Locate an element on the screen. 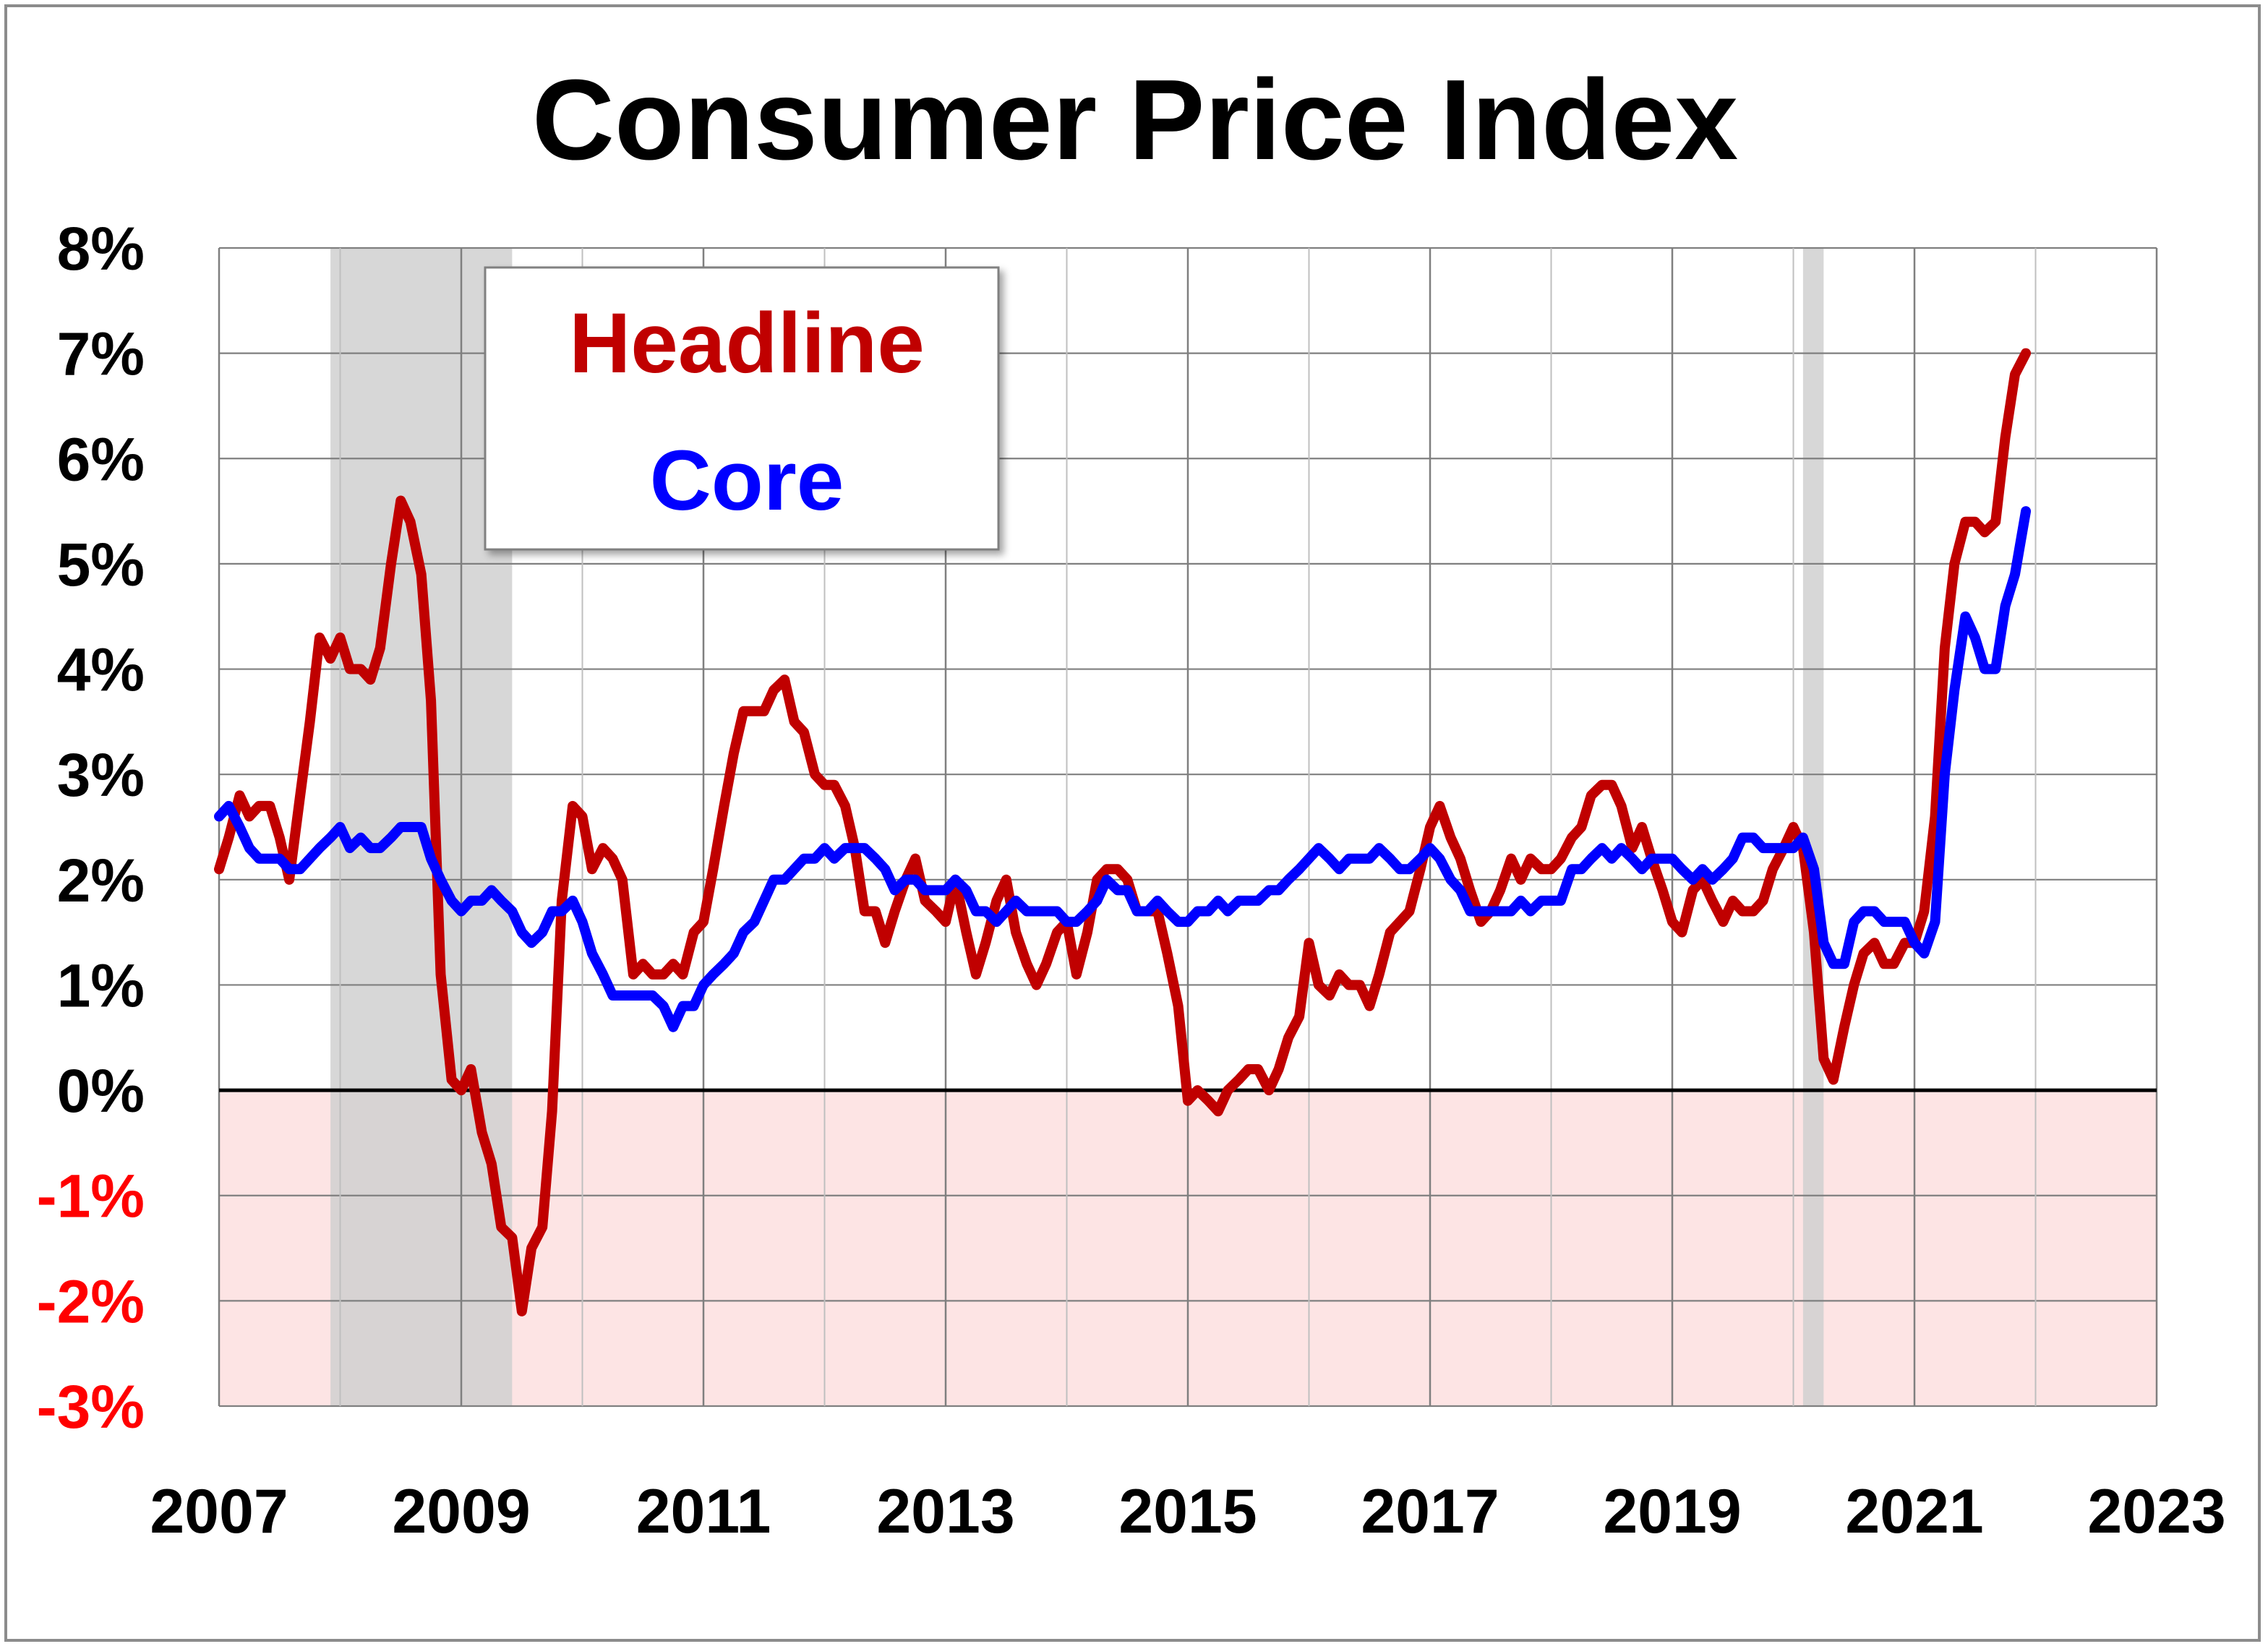  y-tick-label: 1% is located at coordinates (101, 985).